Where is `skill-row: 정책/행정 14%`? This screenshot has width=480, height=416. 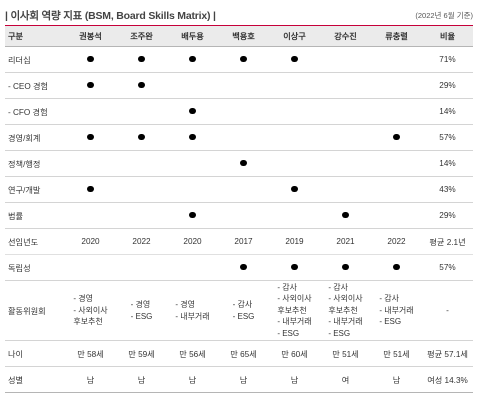 skill-row: 정책/행정 14% is located at coordinates (239, 163).